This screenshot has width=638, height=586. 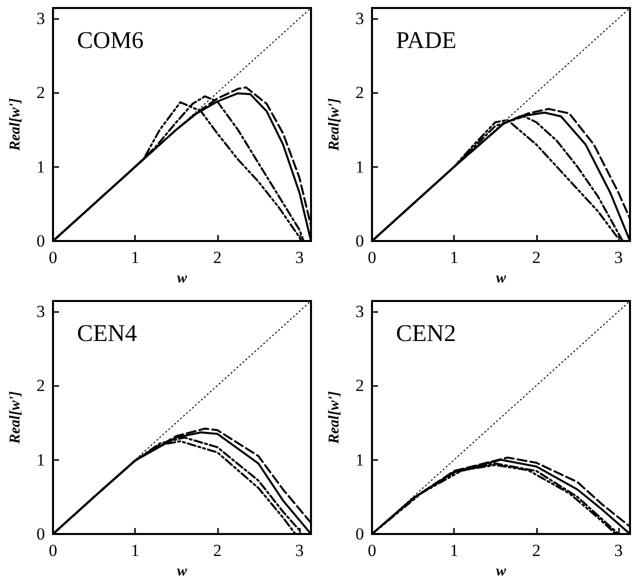 I want to click on text: PADE, so click(x=426, y=41).